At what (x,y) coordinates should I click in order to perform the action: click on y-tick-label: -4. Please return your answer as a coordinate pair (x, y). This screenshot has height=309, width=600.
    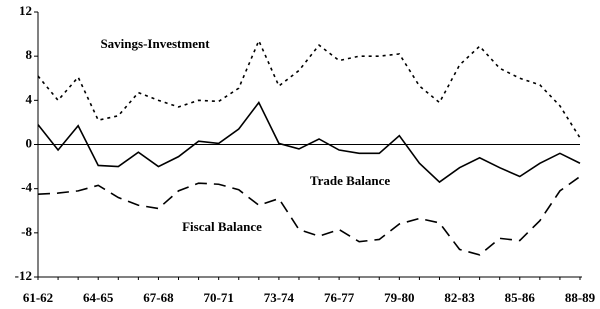
    Looking at the image, I should click on (26, 187).